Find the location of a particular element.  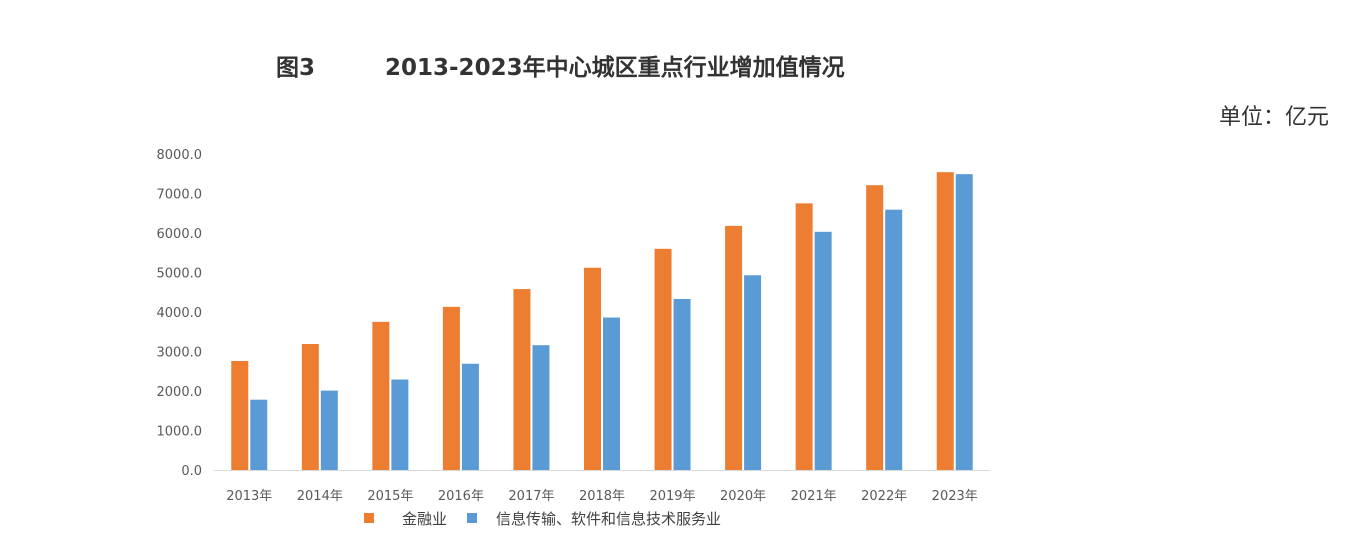

x-tick-label: 2023年 is located at coordinates (955, 496).